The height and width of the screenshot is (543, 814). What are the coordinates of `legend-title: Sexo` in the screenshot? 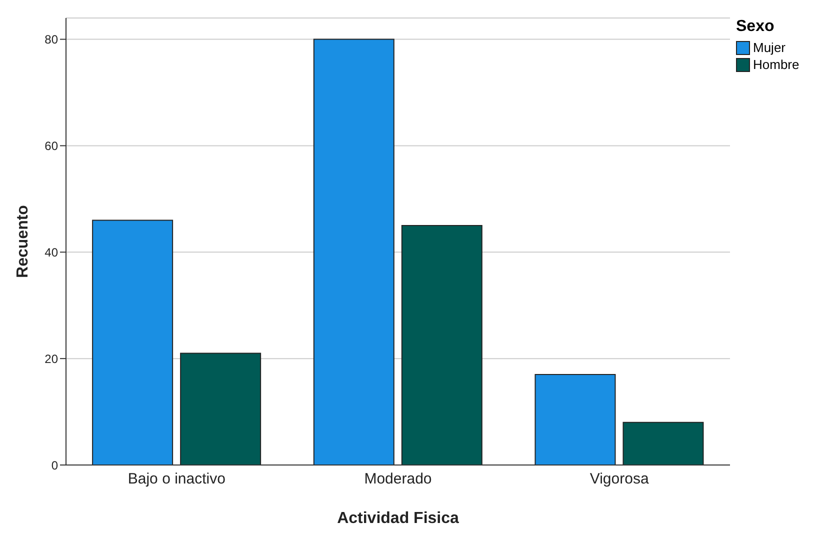 It's located at (756, 27).